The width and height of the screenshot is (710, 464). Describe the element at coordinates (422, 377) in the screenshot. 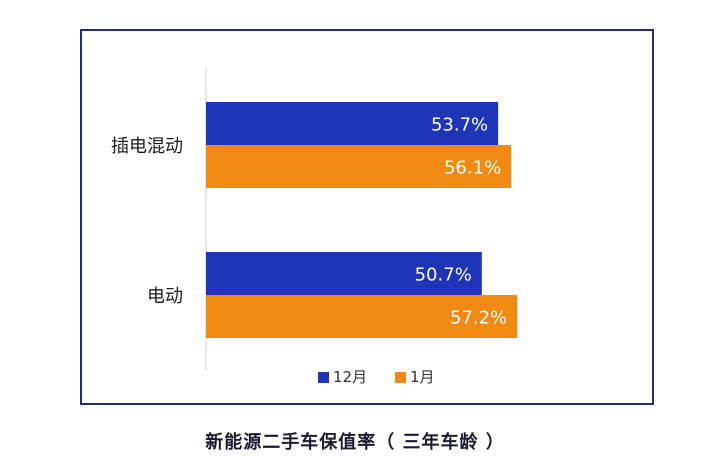

I see `legend-label: 1月` at that location.